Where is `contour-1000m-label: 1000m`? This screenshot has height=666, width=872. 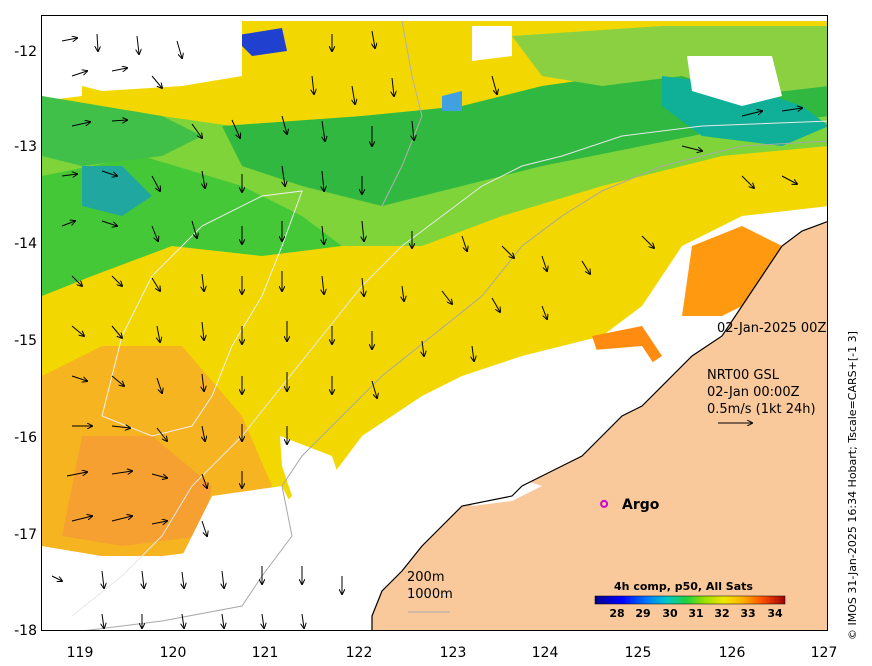
contour-1000m-label: 1000m is located at coordinates (430, 594).